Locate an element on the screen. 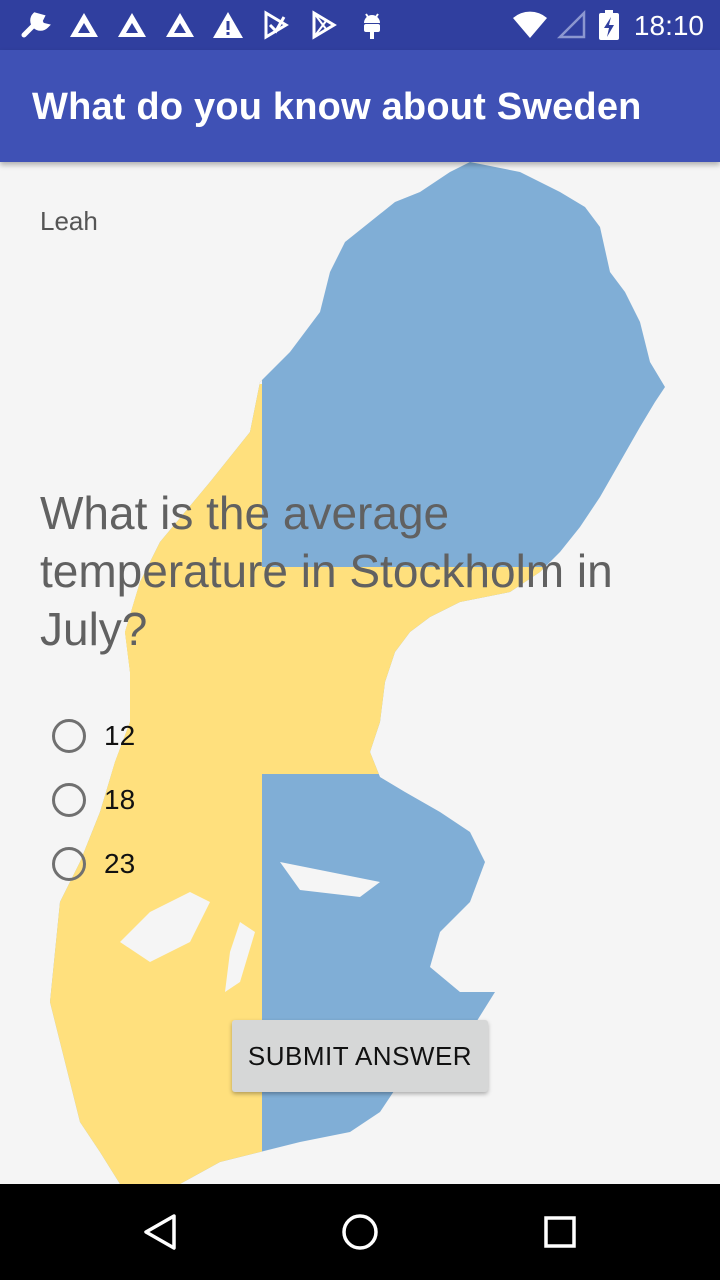  battery-charging-icon is located at coordinates (609, 25).